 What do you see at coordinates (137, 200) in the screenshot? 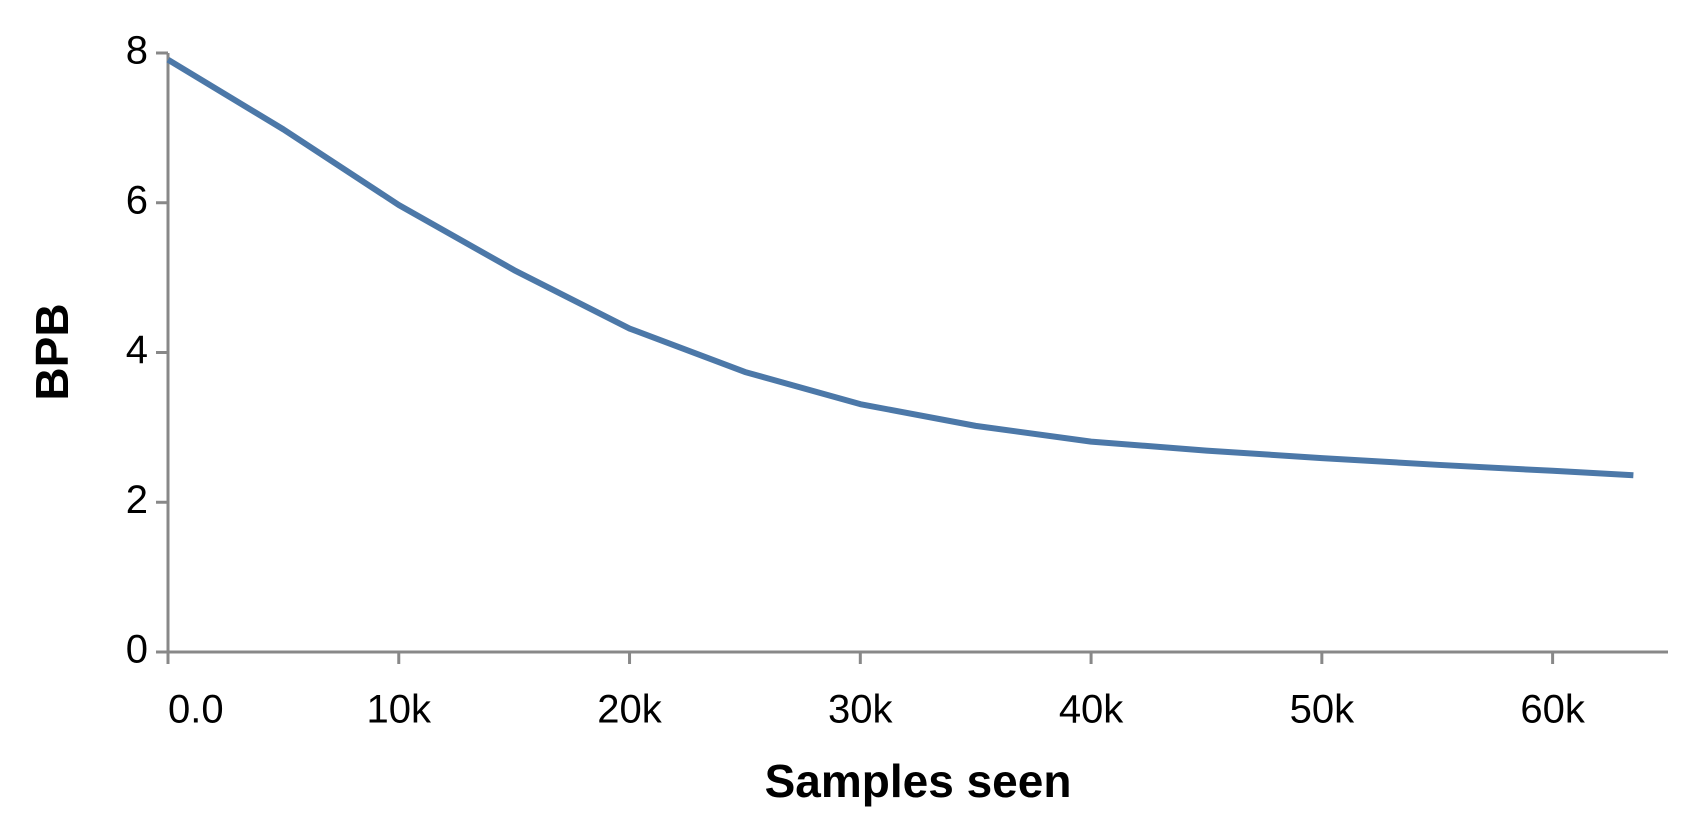
I see `y-tick-label: 6` at bounding box center [137, 200].